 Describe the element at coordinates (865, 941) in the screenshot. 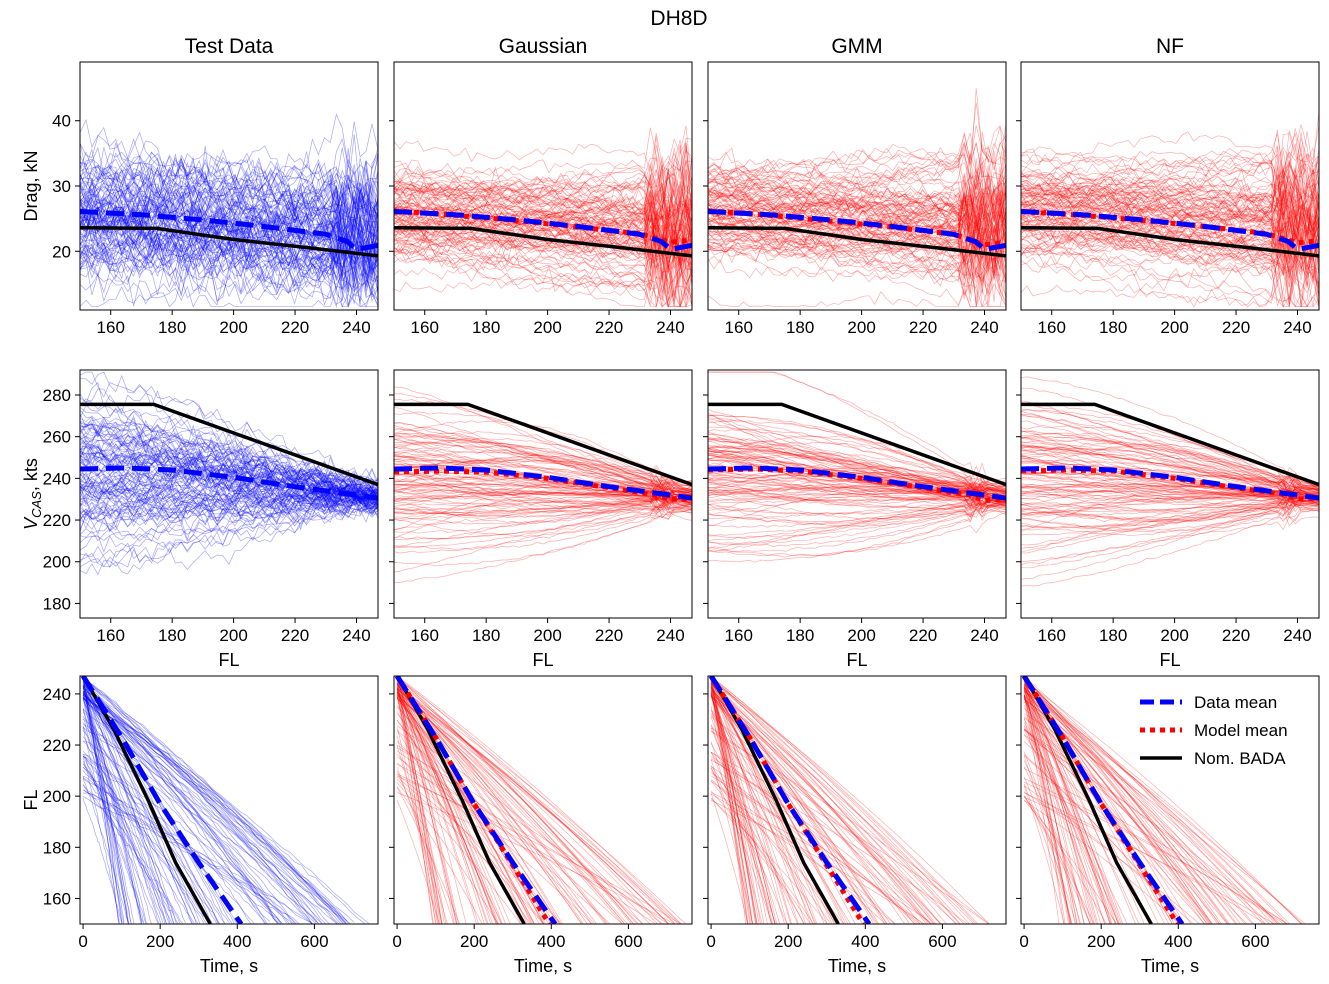

I see `x-tick-label: 400` at that location.